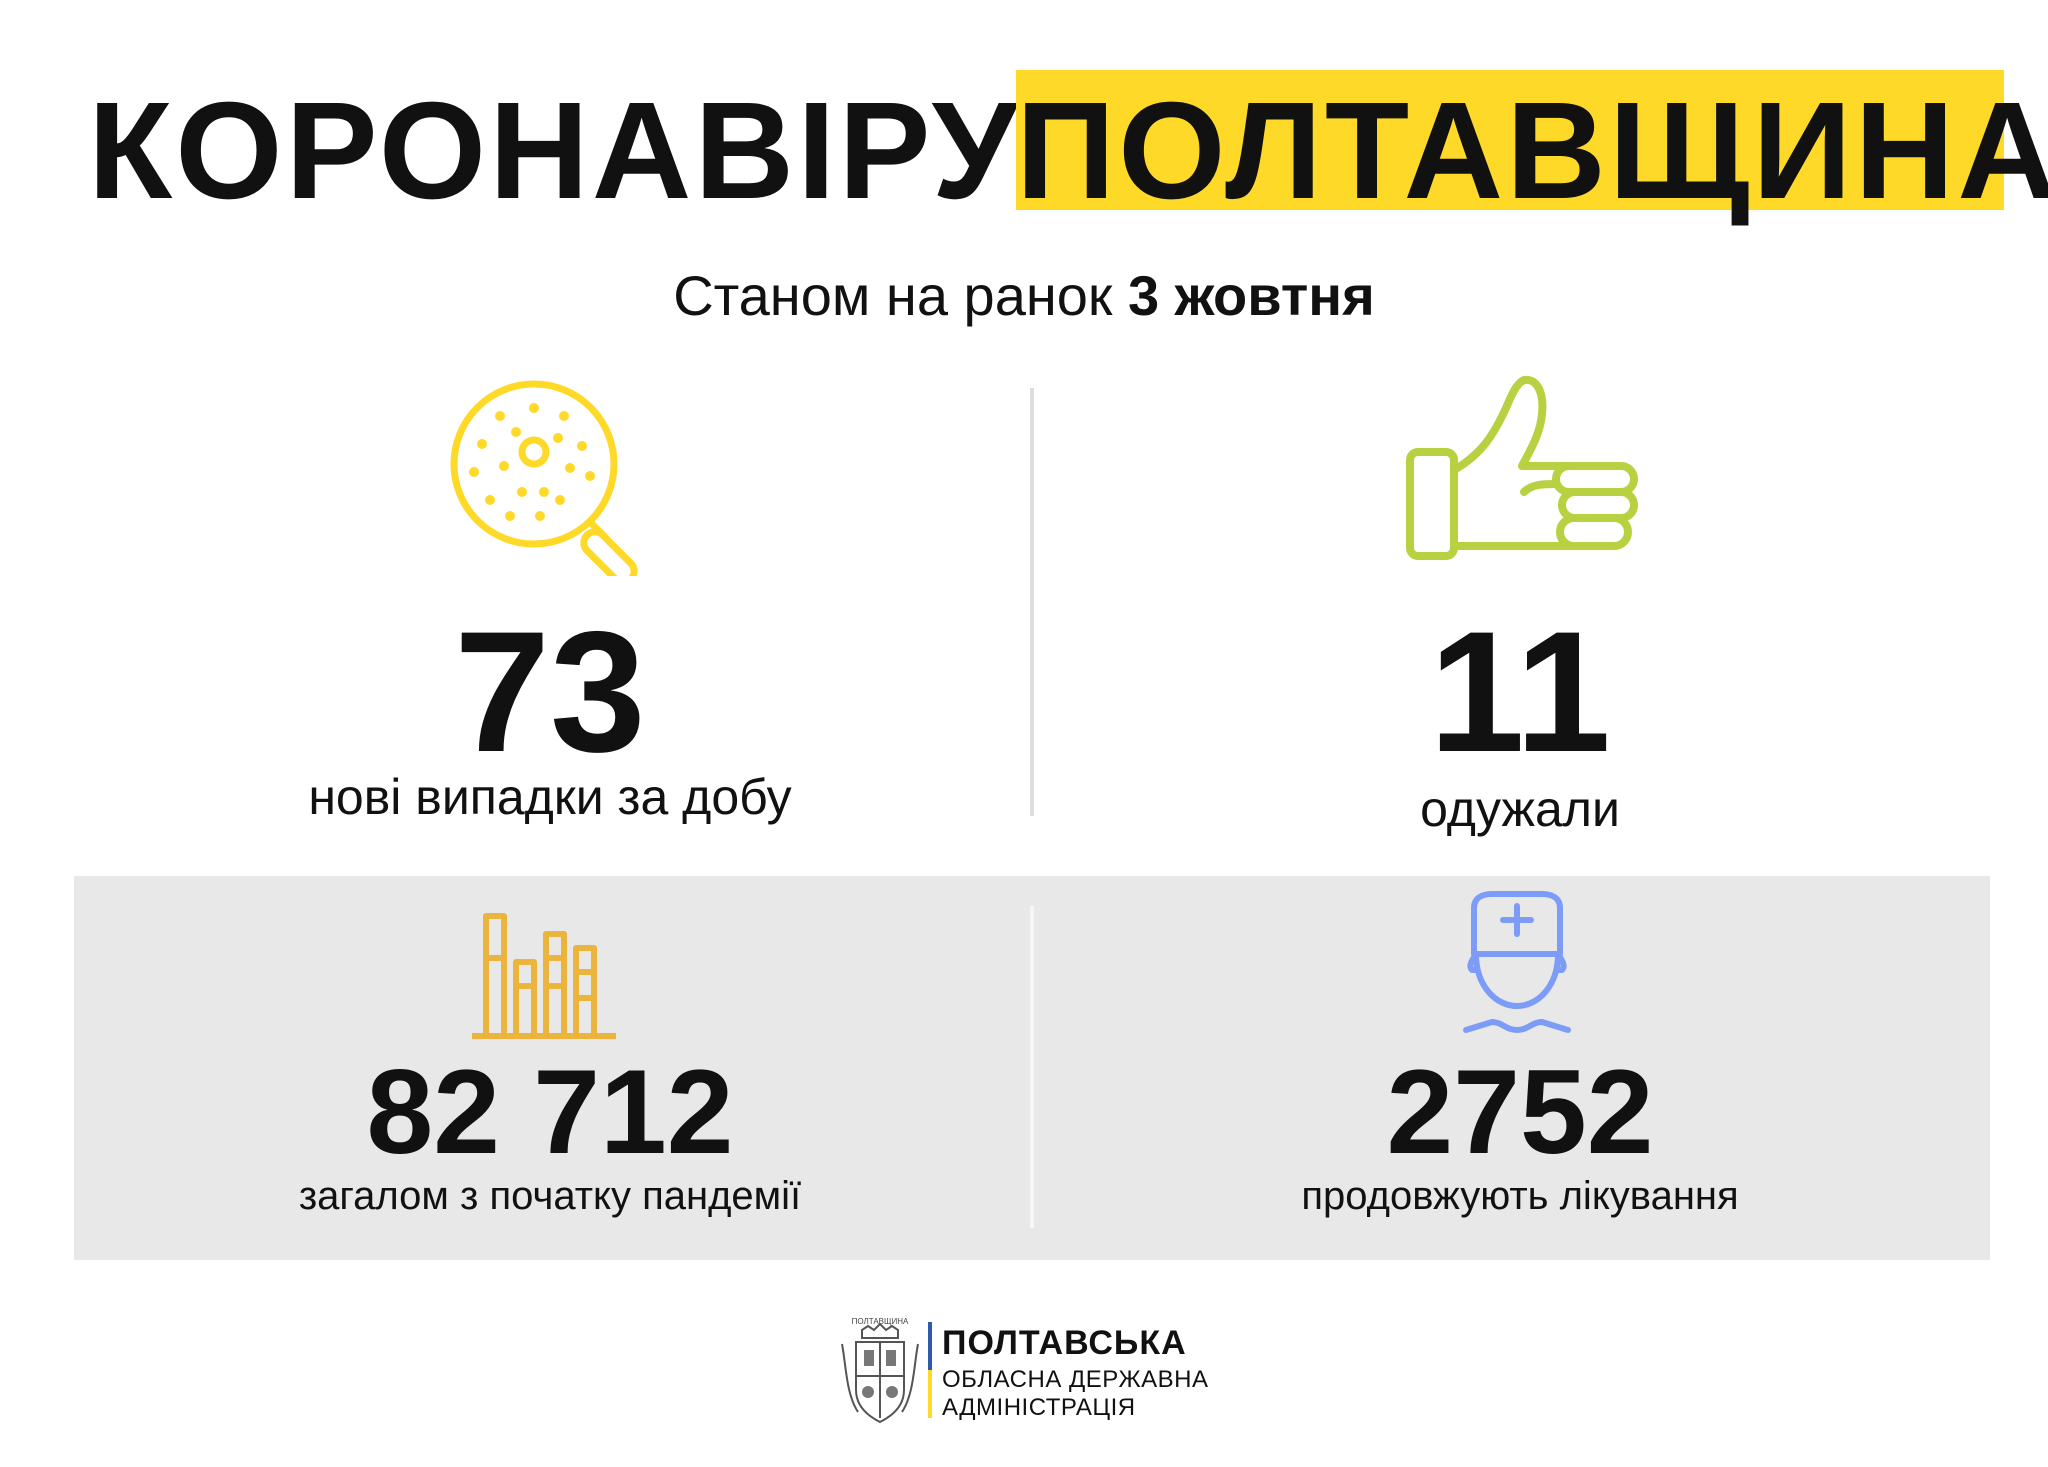 Image resolution: width=2048 pixels, height=1467 pixels. Describe the element at coordinates (1075, 1379) in the screenshot. I see `org-name-line2: ОБЛАСНА ДЕРЖАВНА` at that location.